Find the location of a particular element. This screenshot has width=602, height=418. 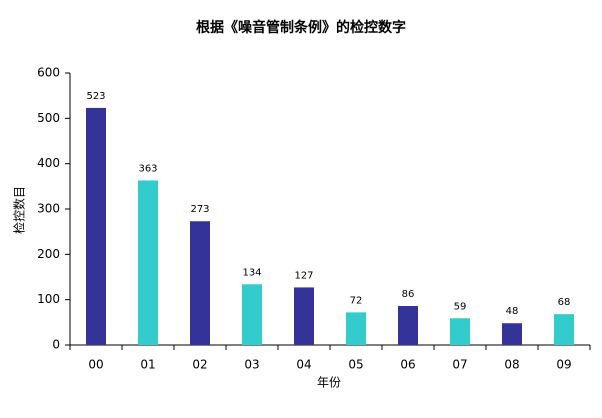

x-tick-label: 00 is located at coordinates (95, 365).